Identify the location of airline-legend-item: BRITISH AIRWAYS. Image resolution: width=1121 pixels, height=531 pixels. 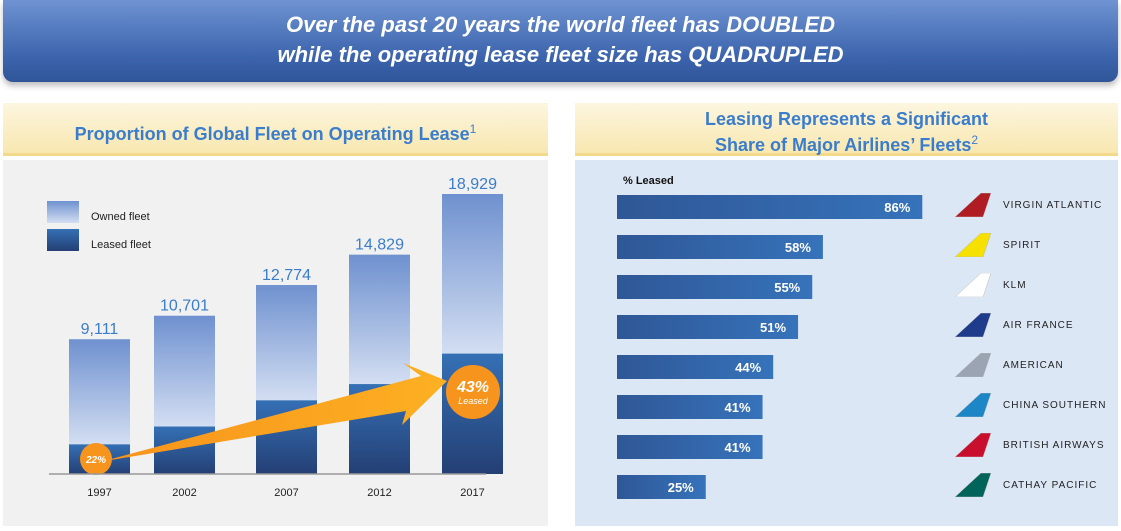
(1030, 445).